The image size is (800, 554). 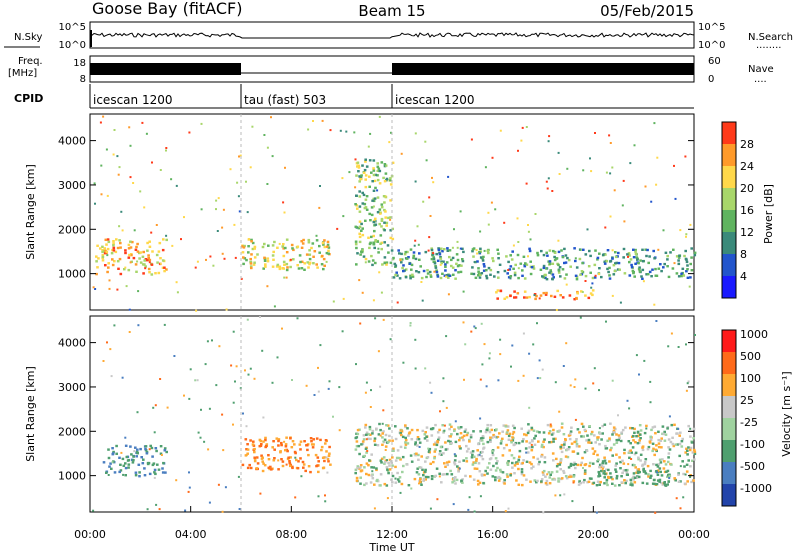 What do you see at coordinates (30, 414) in the screenshot?
I see `velocity-ylabel: Slant Range [km]` at bounding box center [30, 414].